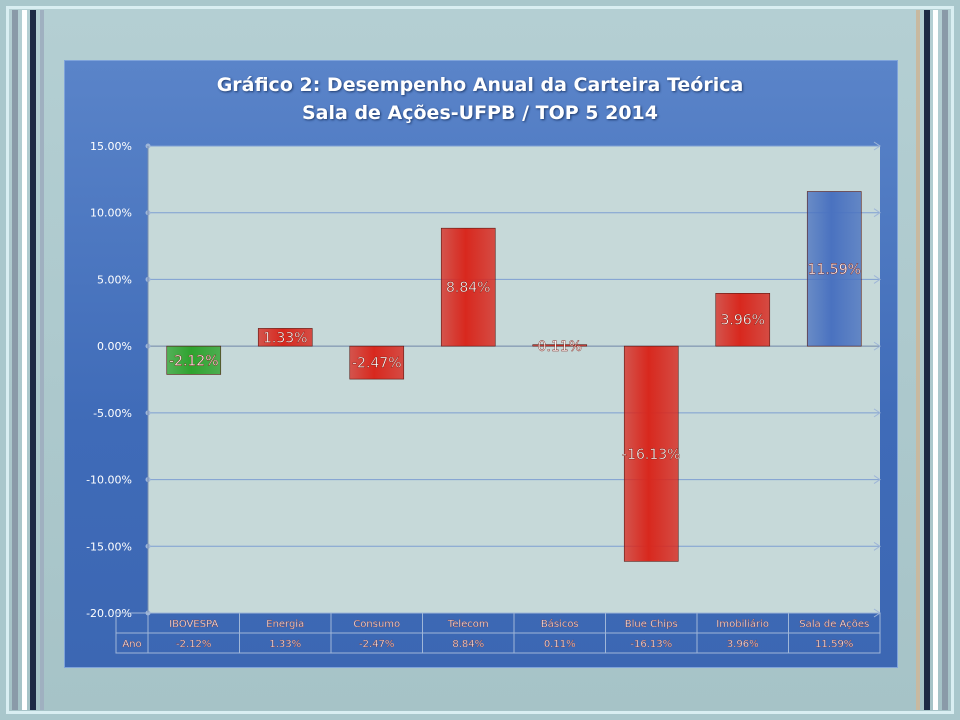 This screenshot has height=720, width=960. Describe the element at coordinates (834, 644) in the screenshot. I see `table-value: 11.59%` at that location.